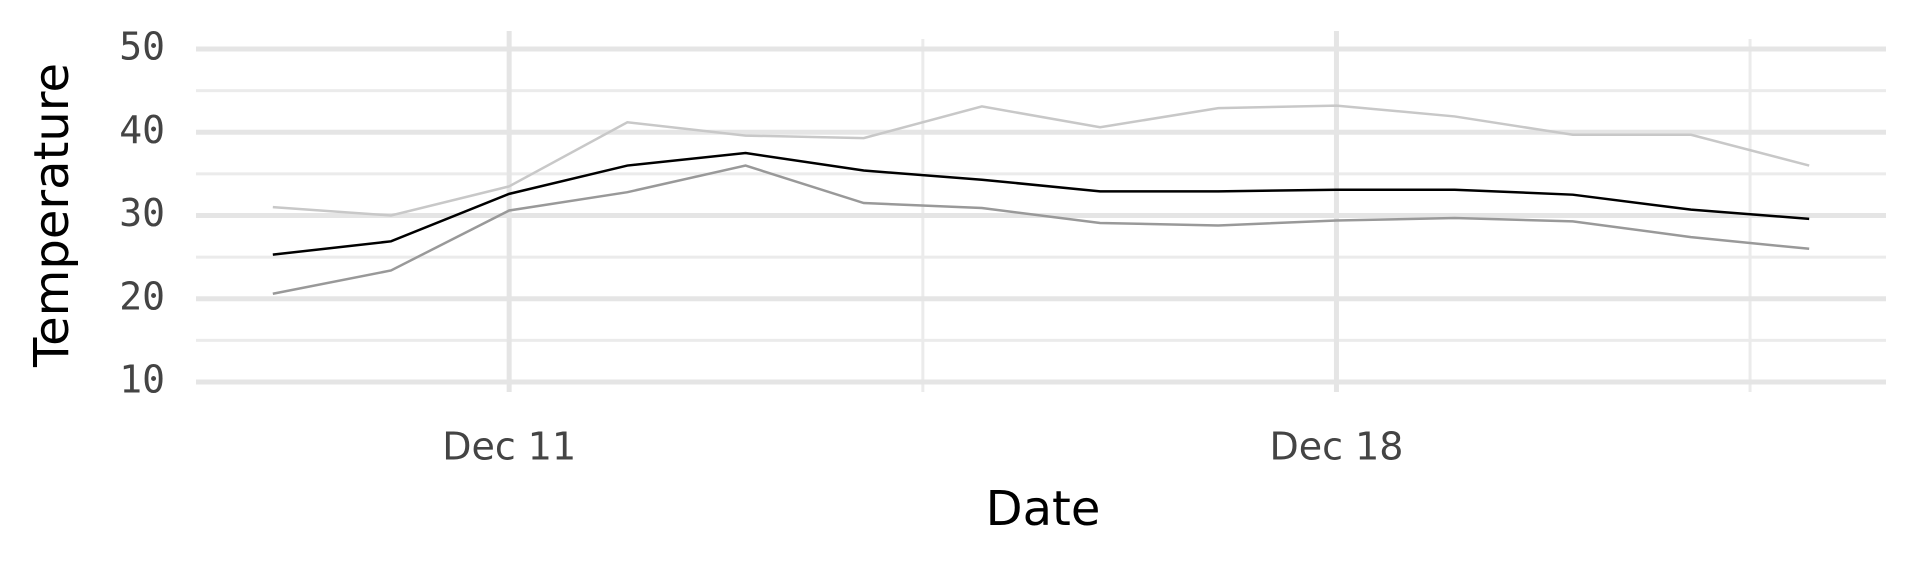  What do you see at coordinates (142, 380) in the screenshot?
I see `y-tick-label: 10` at bounding box center [142, 380].